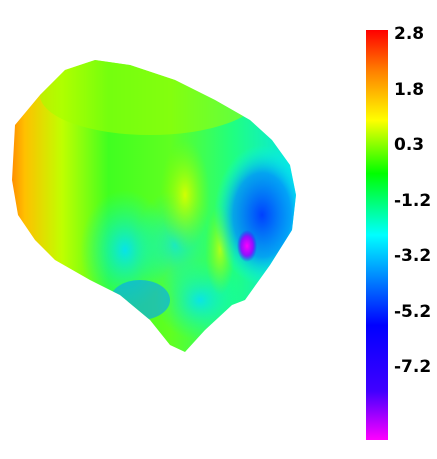 The image size is (437, 459). What do you see at coordinates (413, 256) in the screenshot?
I see `colorbar-tick-label: -3.2` at bounding box center [413, 256].